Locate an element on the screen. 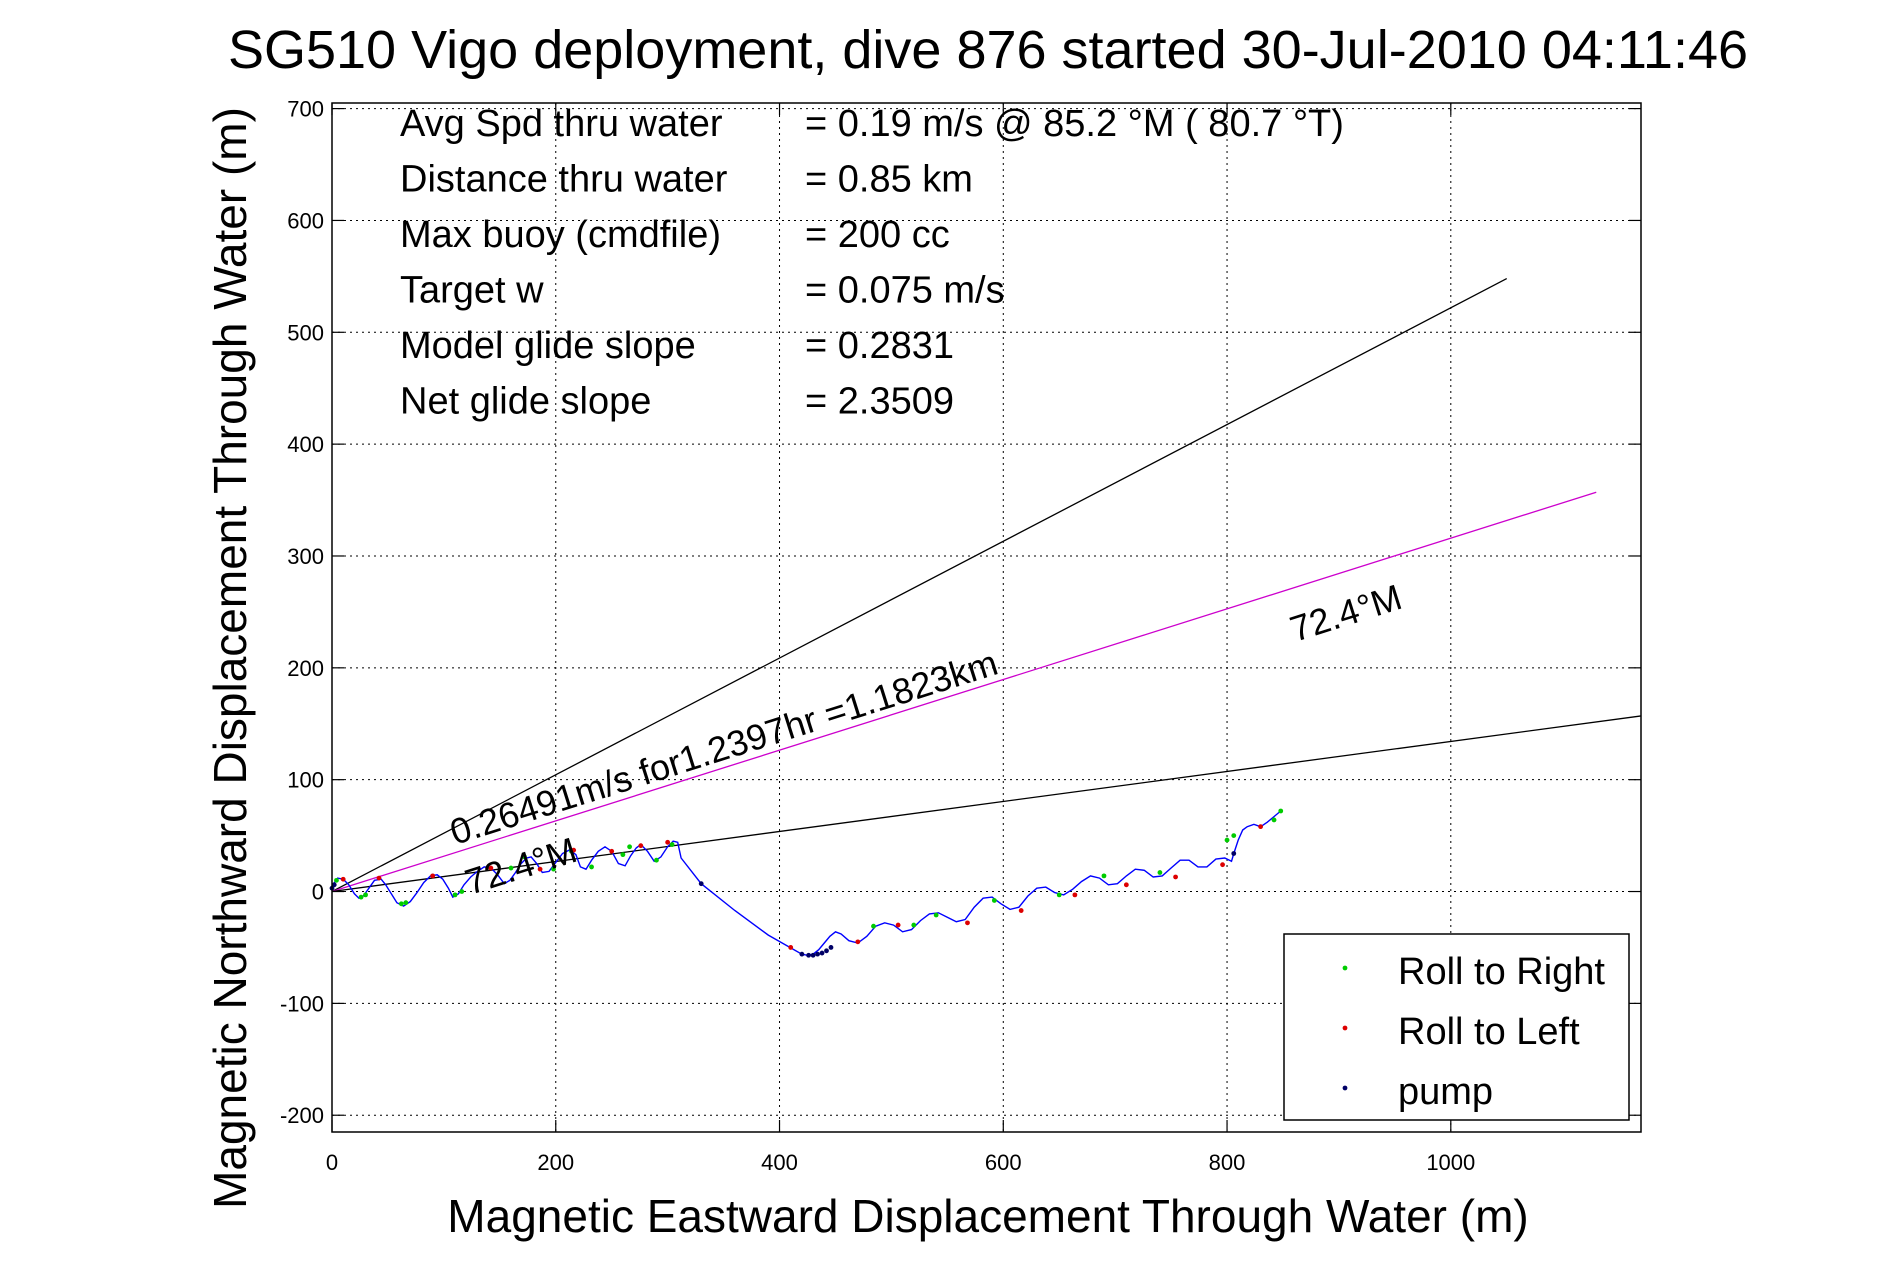  stat-label: Net glide slope is located at coordinates (525, 402).